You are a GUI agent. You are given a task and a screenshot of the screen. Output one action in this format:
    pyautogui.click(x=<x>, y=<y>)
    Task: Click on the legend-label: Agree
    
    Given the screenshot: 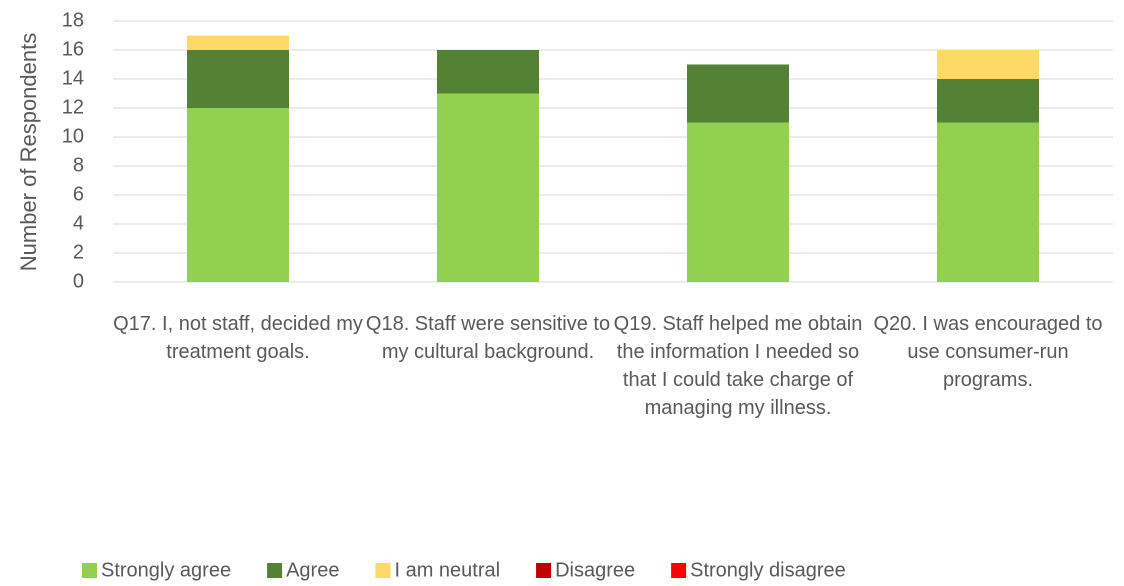 What is the action you would take?
    pyautogui.click(x=312, y=570)
    